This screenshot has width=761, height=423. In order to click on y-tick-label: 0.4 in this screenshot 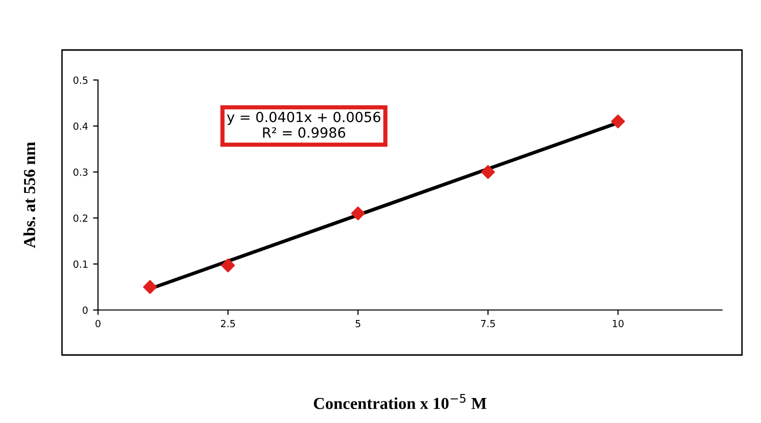, I will do `click(80, 126)`.